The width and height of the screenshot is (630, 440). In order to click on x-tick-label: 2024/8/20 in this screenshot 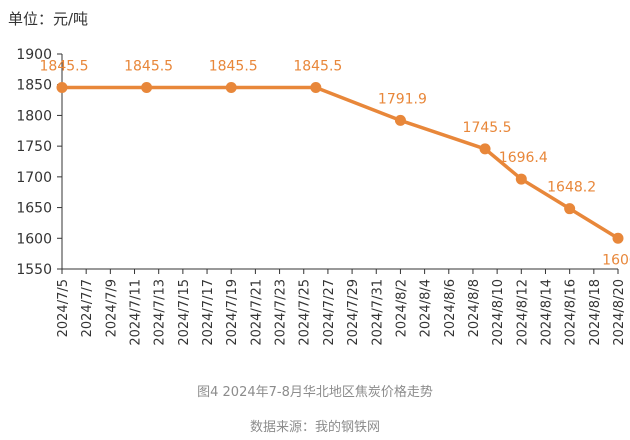, I will do `click(619, 312)`.